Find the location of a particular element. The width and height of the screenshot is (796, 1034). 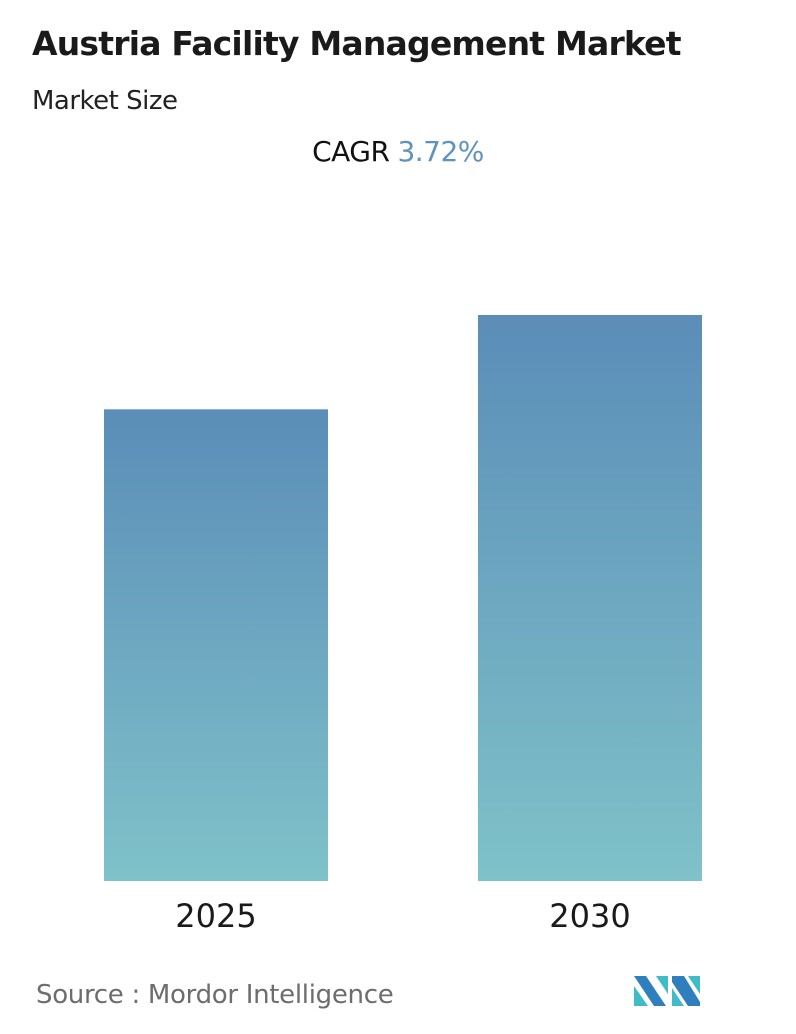

source-label: Source : is located at coordinates (88, 995).